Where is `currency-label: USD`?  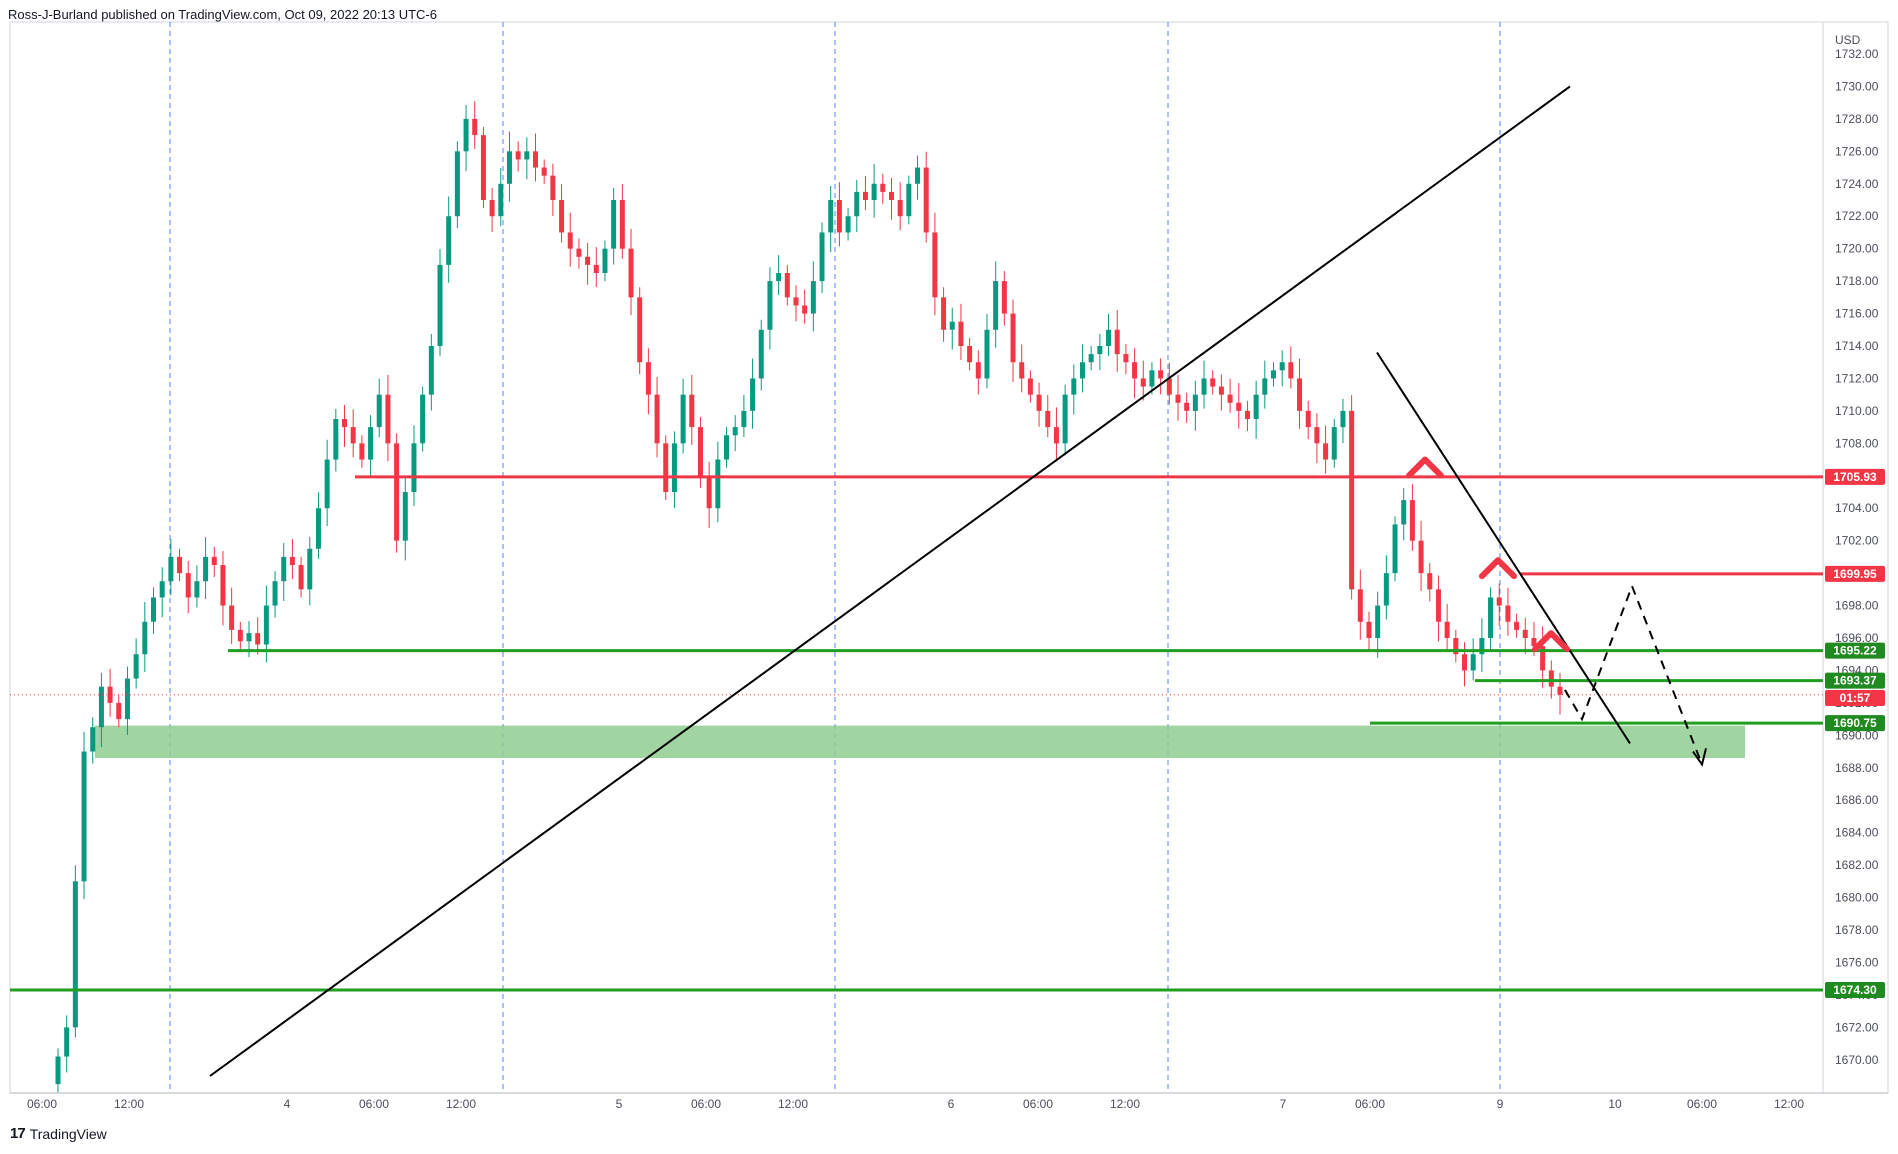 currency-label: USD is located at coordinates (1848, 40).